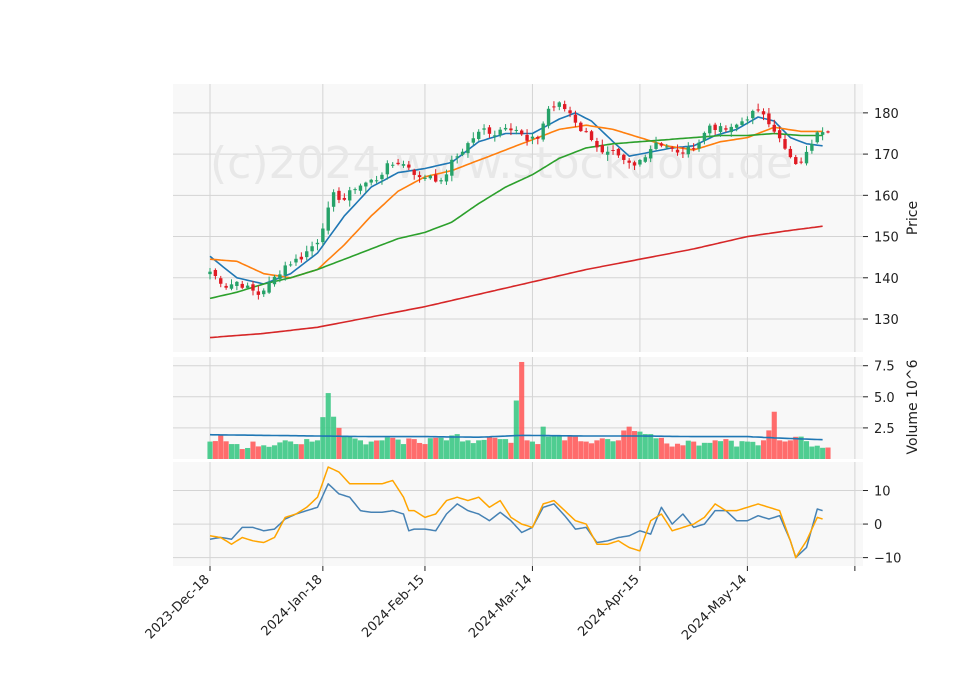 The width and height of the screenshot is (960, 690). I want to click on volume-average, so click(516, 437).